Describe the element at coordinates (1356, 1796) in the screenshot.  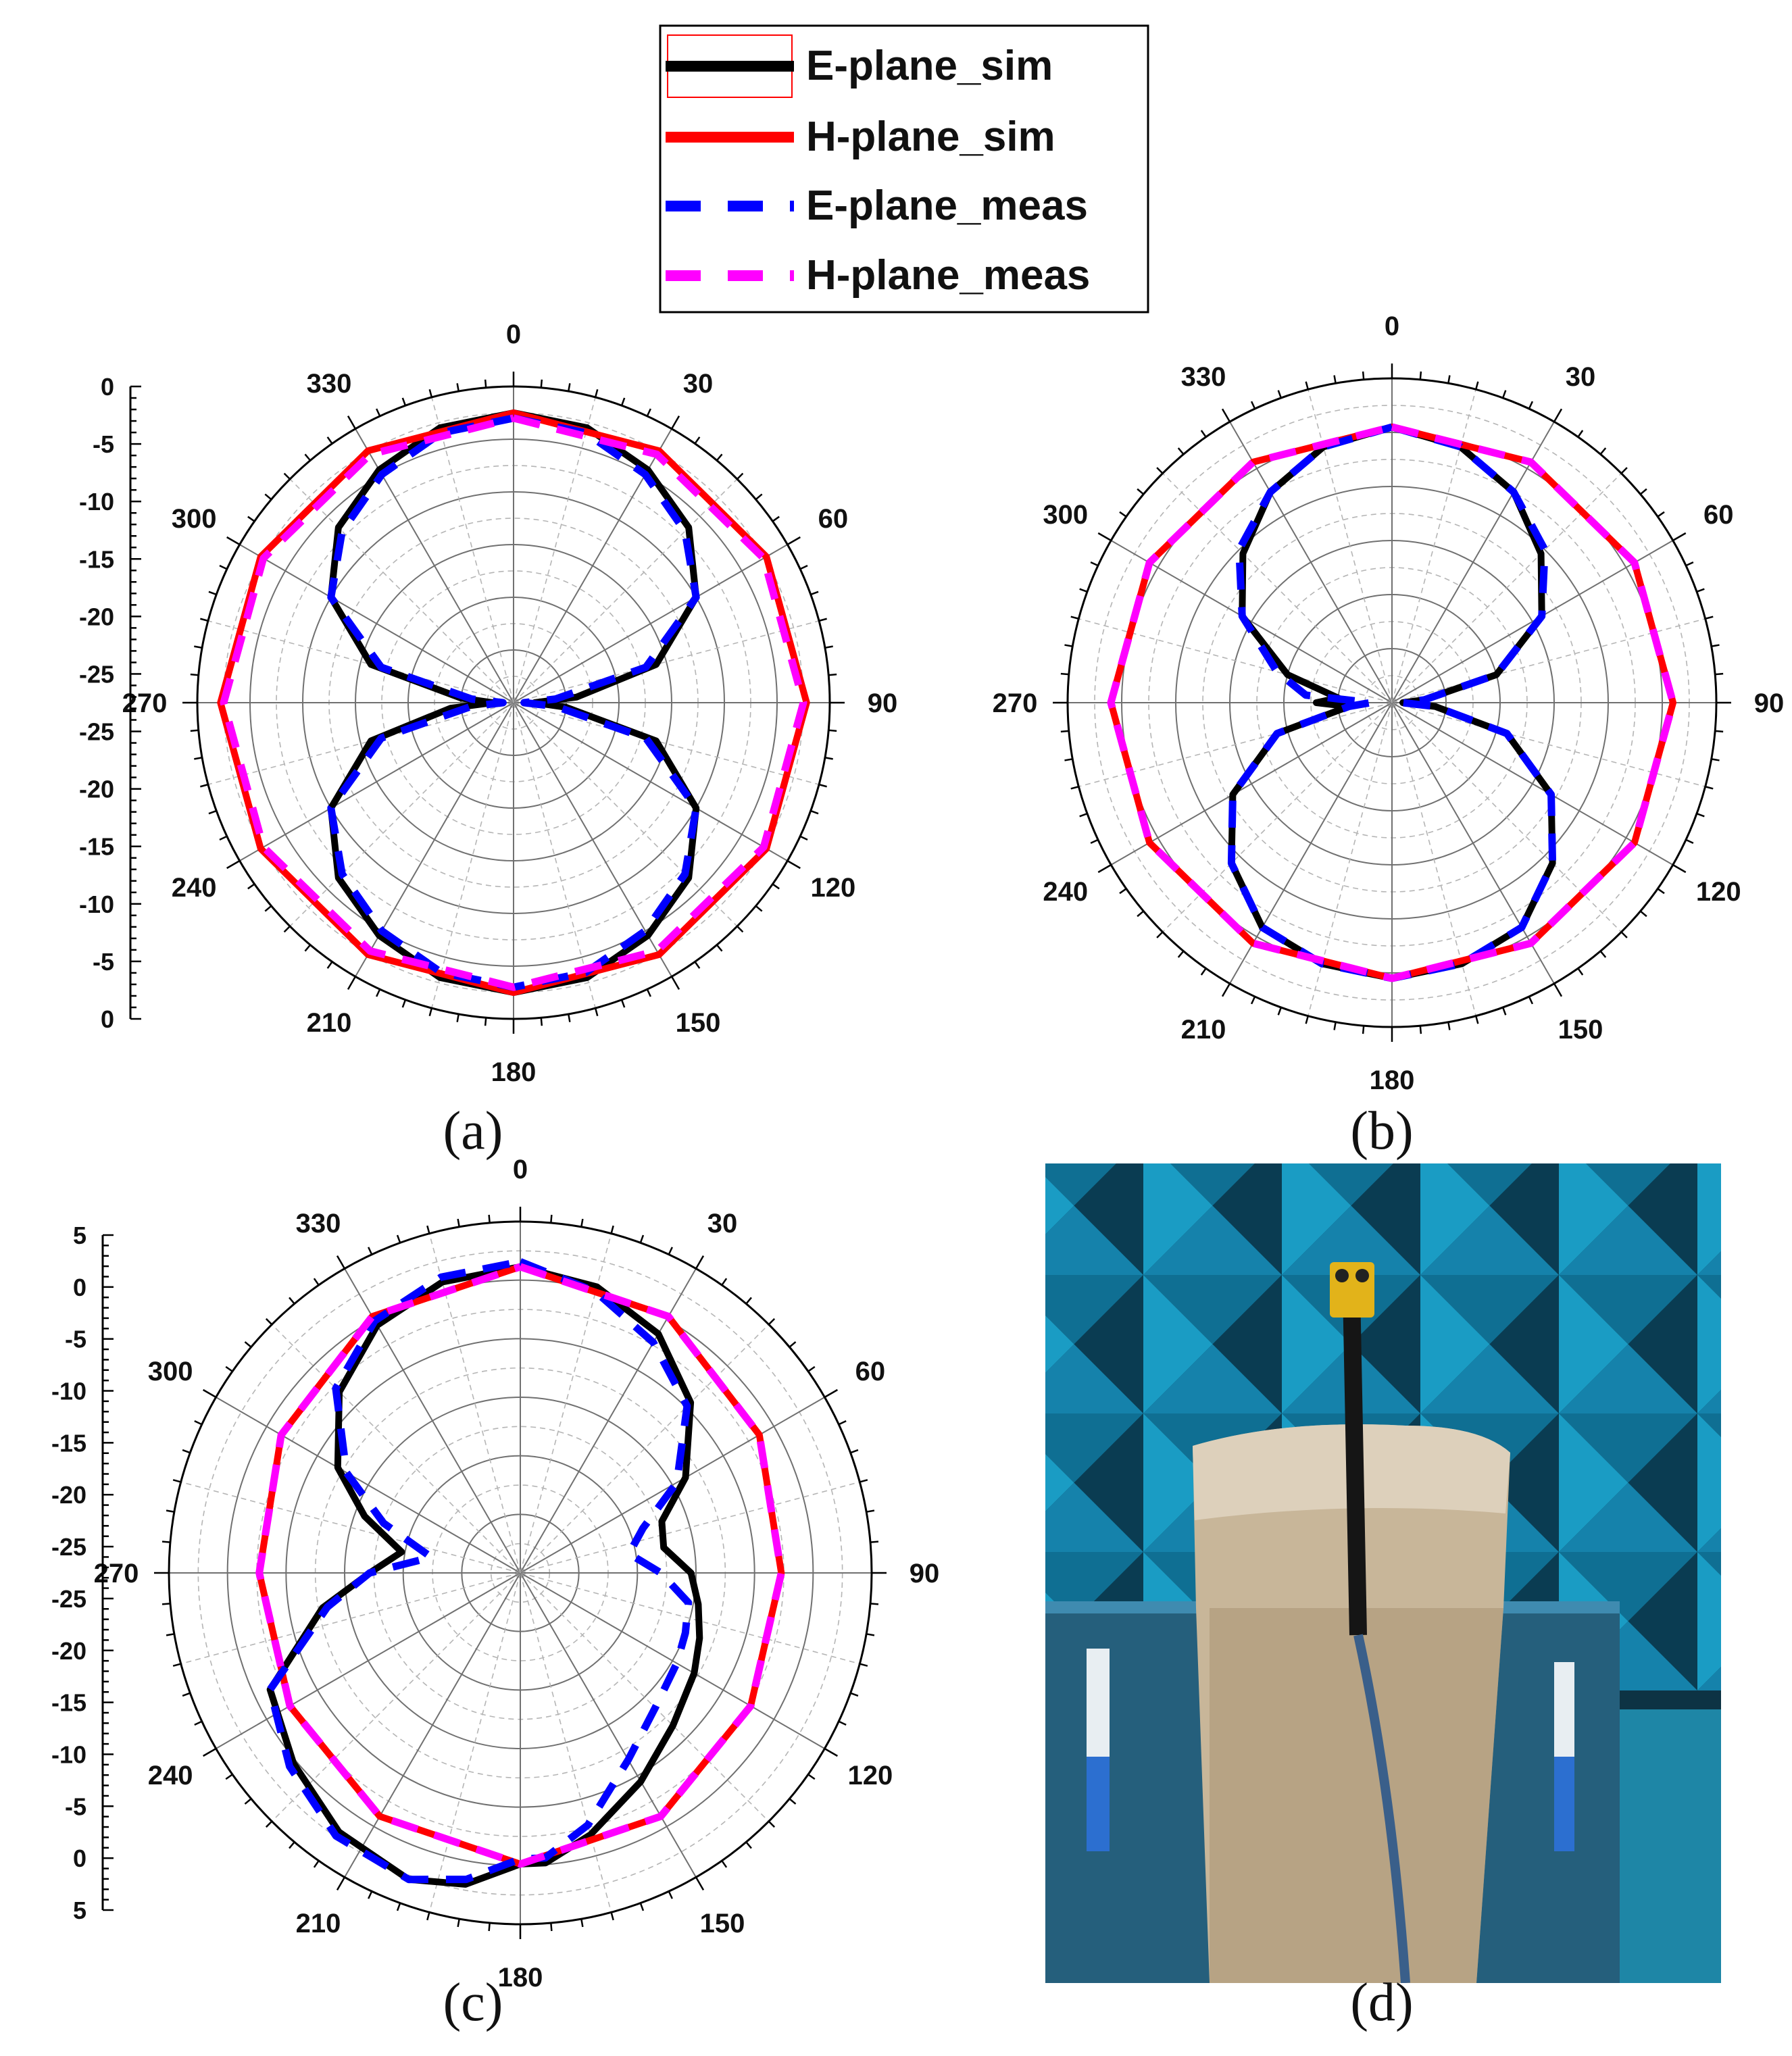
I see `foam-block-shadow` at that location.